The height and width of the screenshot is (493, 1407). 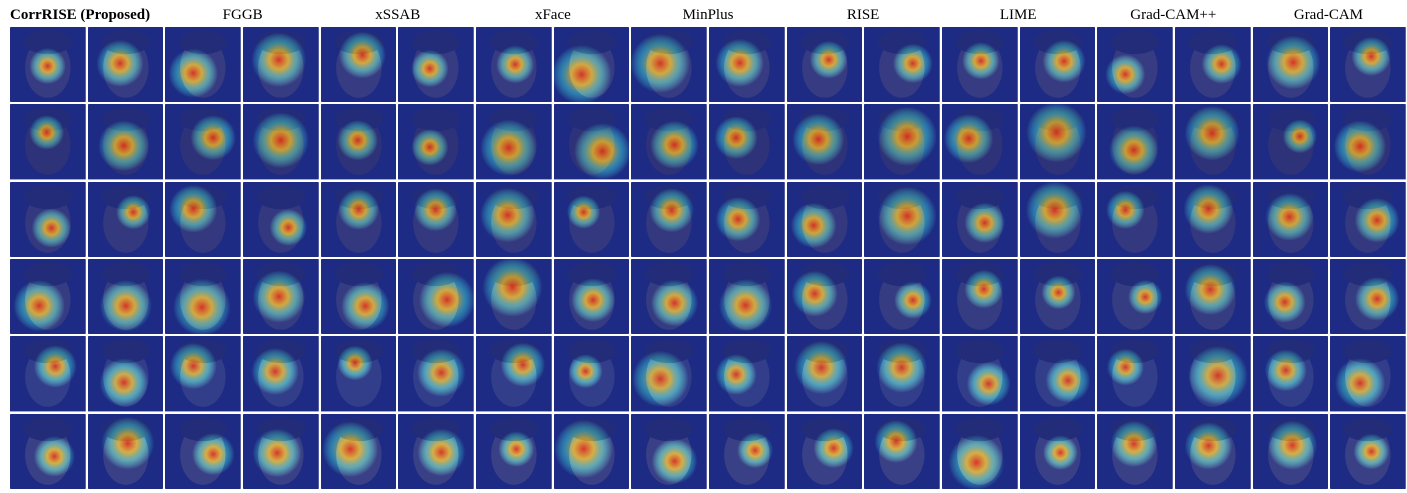 What do you see at coordinates (1018, 15) in the screenshot?
I see `method-label-6: LIME` at bounding box center [1018, 15].